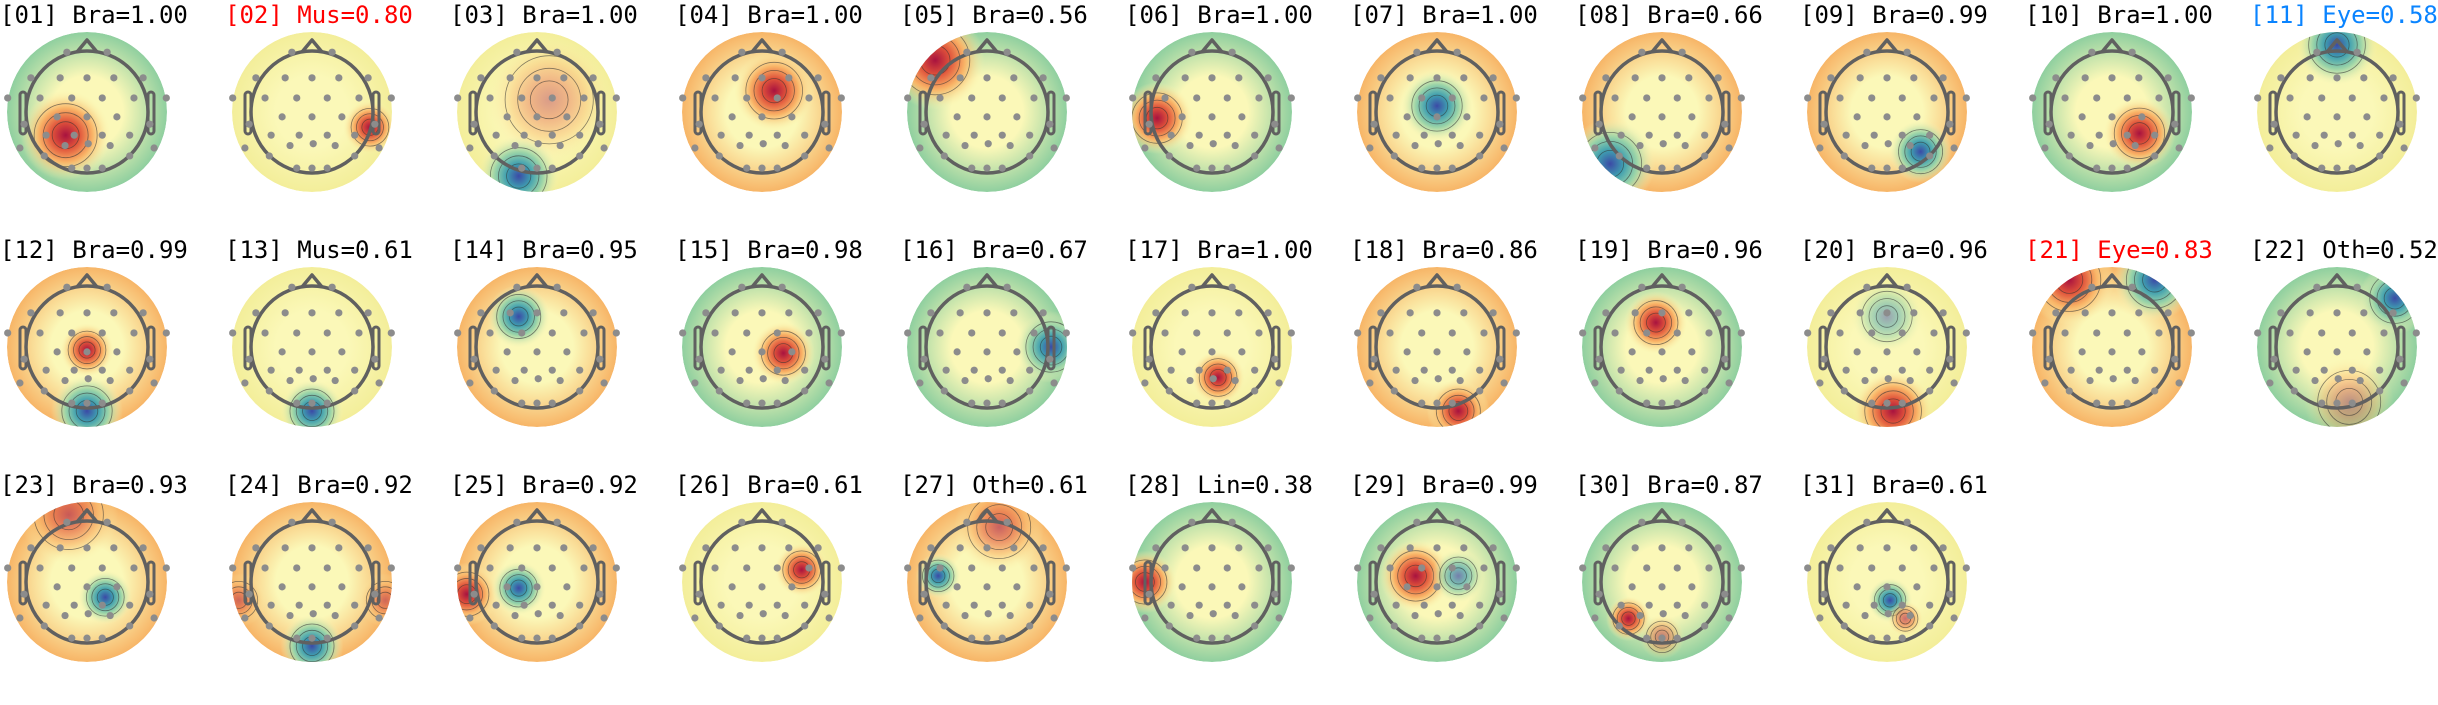 The width and height of the screenshot is (2438, 705). I want to click on component-title: [19] Bra=0.96, so click(1669, 250).